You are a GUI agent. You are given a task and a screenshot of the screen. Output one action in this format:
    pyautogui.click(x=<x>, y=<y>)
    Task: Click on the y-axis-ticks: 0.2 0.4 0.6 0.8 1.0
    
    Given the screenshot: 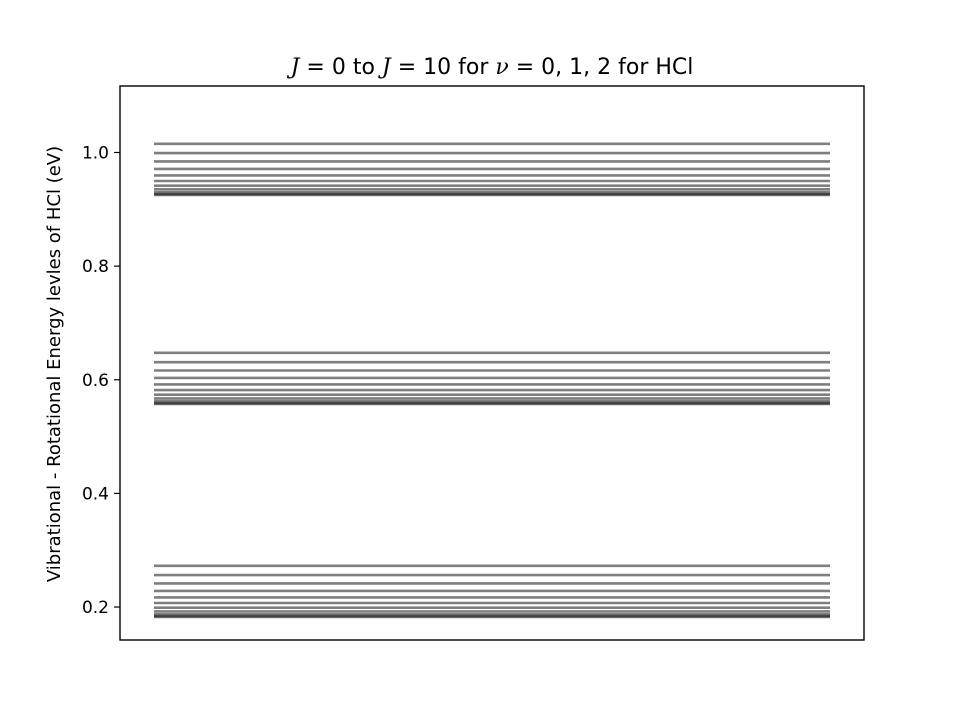 What is the action you would take?
    pyautogui.click(x=101, y=380)
    